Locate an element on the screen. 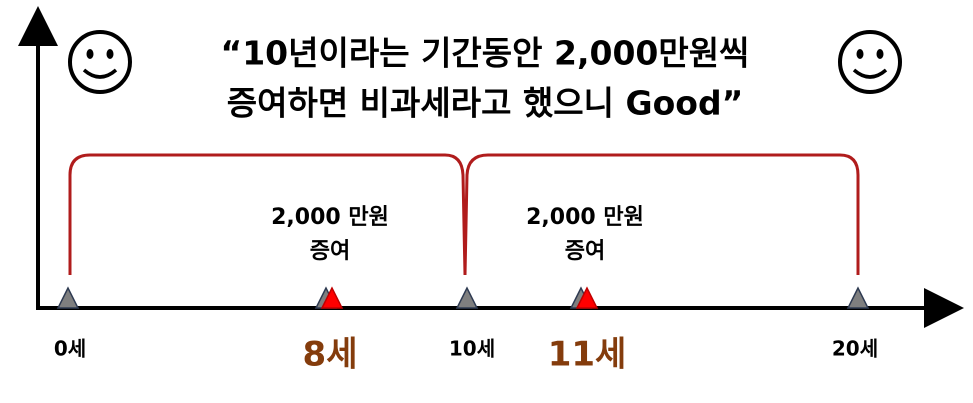 This screenshot has height=403, width=973. age-label: 0세 is located at coordinates (70, 349).